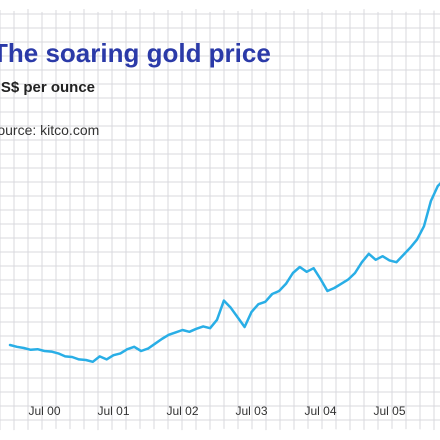  I want to click on x-tick-label: Jul 02, so click(182, 411).